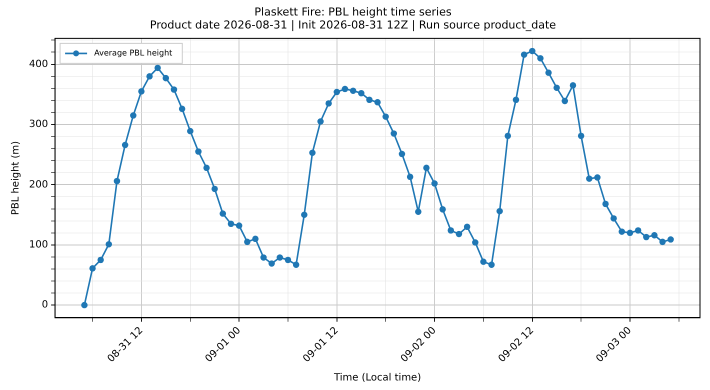 The image size is (710, 390). What do you see at coordinates (353, 11) in the screenshot?
I see `chart-title: Plaskett Fire: PBL height time series` at bounding box center [353, 11].